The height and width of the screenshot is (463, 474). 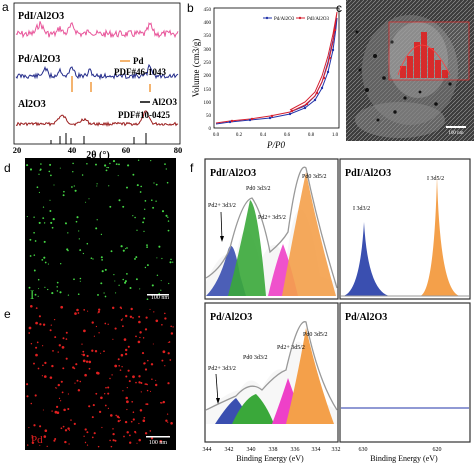 What do you see at coordinates (455, 133) in the screenshot?
I see `scalebar-label-c: 100 nm` at bounding box center [455, 133].